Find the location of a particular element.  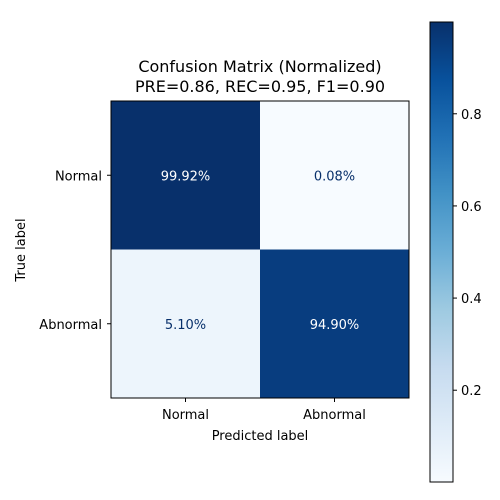

x-tick-label: Abnormal is located at coordinates (334, 415).